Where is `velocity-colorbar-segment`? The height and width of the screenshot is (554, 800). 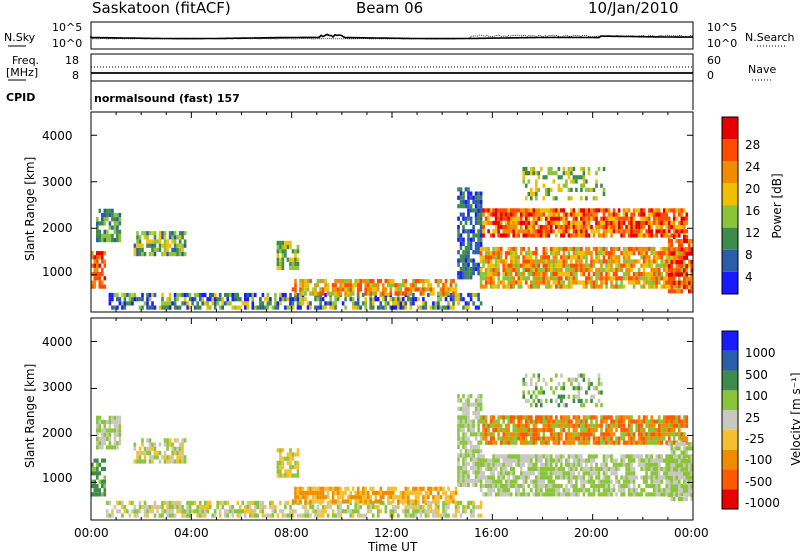 velocity-colorbar-segment is located at coordinates (730, 420).